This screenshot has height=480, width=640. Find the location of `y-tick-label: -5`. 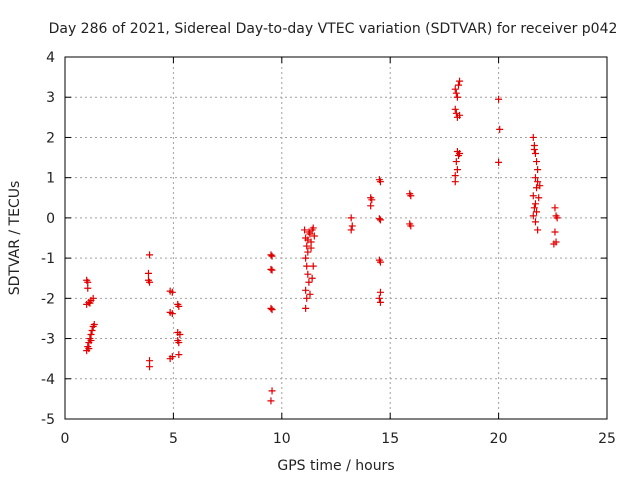

y-tick-label: -5 is located at coordinates (48, 420).